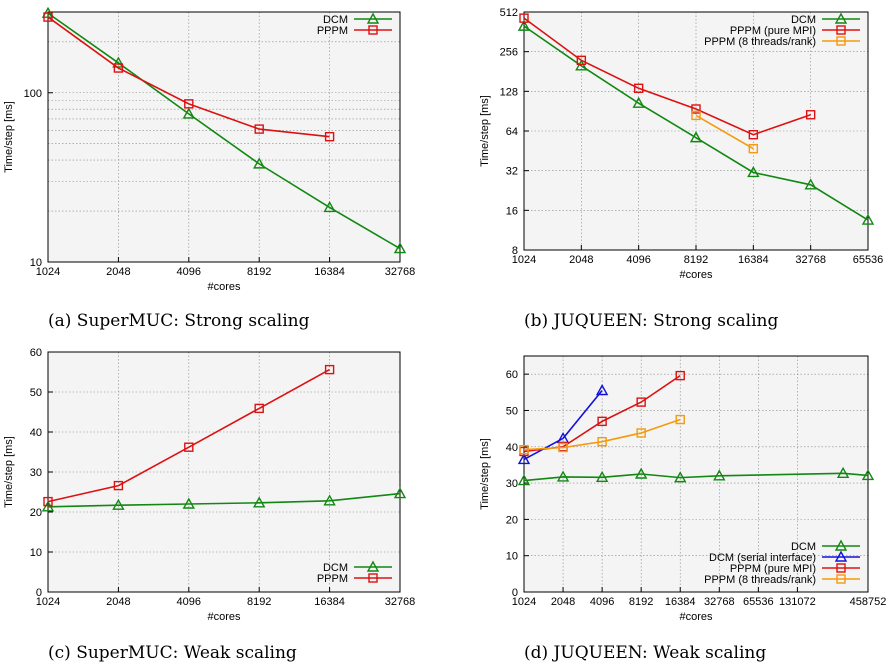 Image resolution: width=887 pixels, height=668 pixels. What do you see at coordinates (512, 448) in the screenshot?
I see `y-tick-label: 40` at bounding box center [512, 448].